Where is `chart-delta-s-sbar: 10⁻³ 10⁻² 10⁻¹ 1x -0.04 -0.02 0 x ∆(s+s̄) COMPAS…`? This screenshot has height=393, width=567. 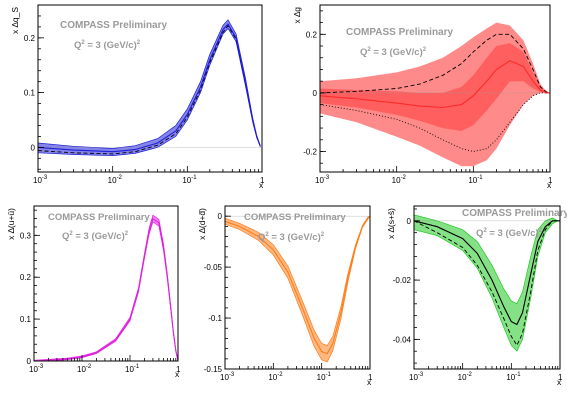
chart-delta-s-sbar: 10⁻³ 10⁻² 10⁻¹ 1x -0.04 -0.02 0 x ∆(s+s̄) COMPAS… is located at coordinates (476, 296).